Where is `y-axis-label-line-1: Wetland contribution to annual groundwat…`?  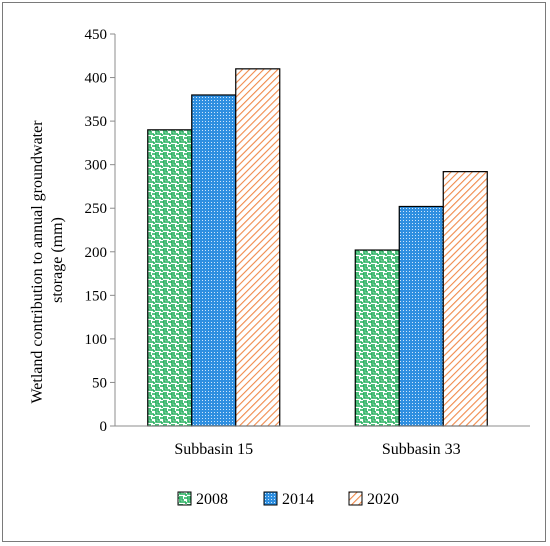 y-axis-label-line-1: Wetland contribution to annual groundwat… is located at coordinates (37, 262).